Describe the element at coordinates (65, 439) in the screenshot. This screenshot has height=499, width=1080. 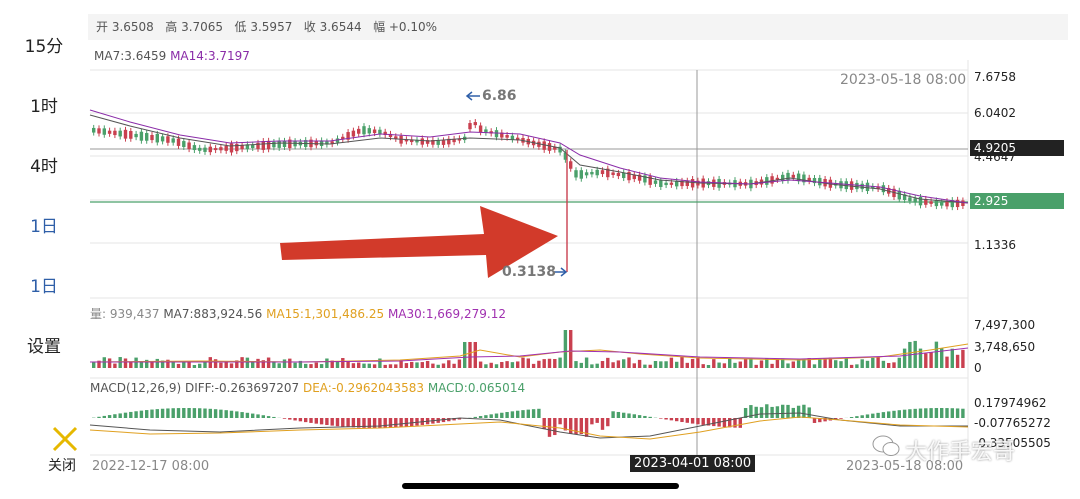
I see `close-icon` at that location.